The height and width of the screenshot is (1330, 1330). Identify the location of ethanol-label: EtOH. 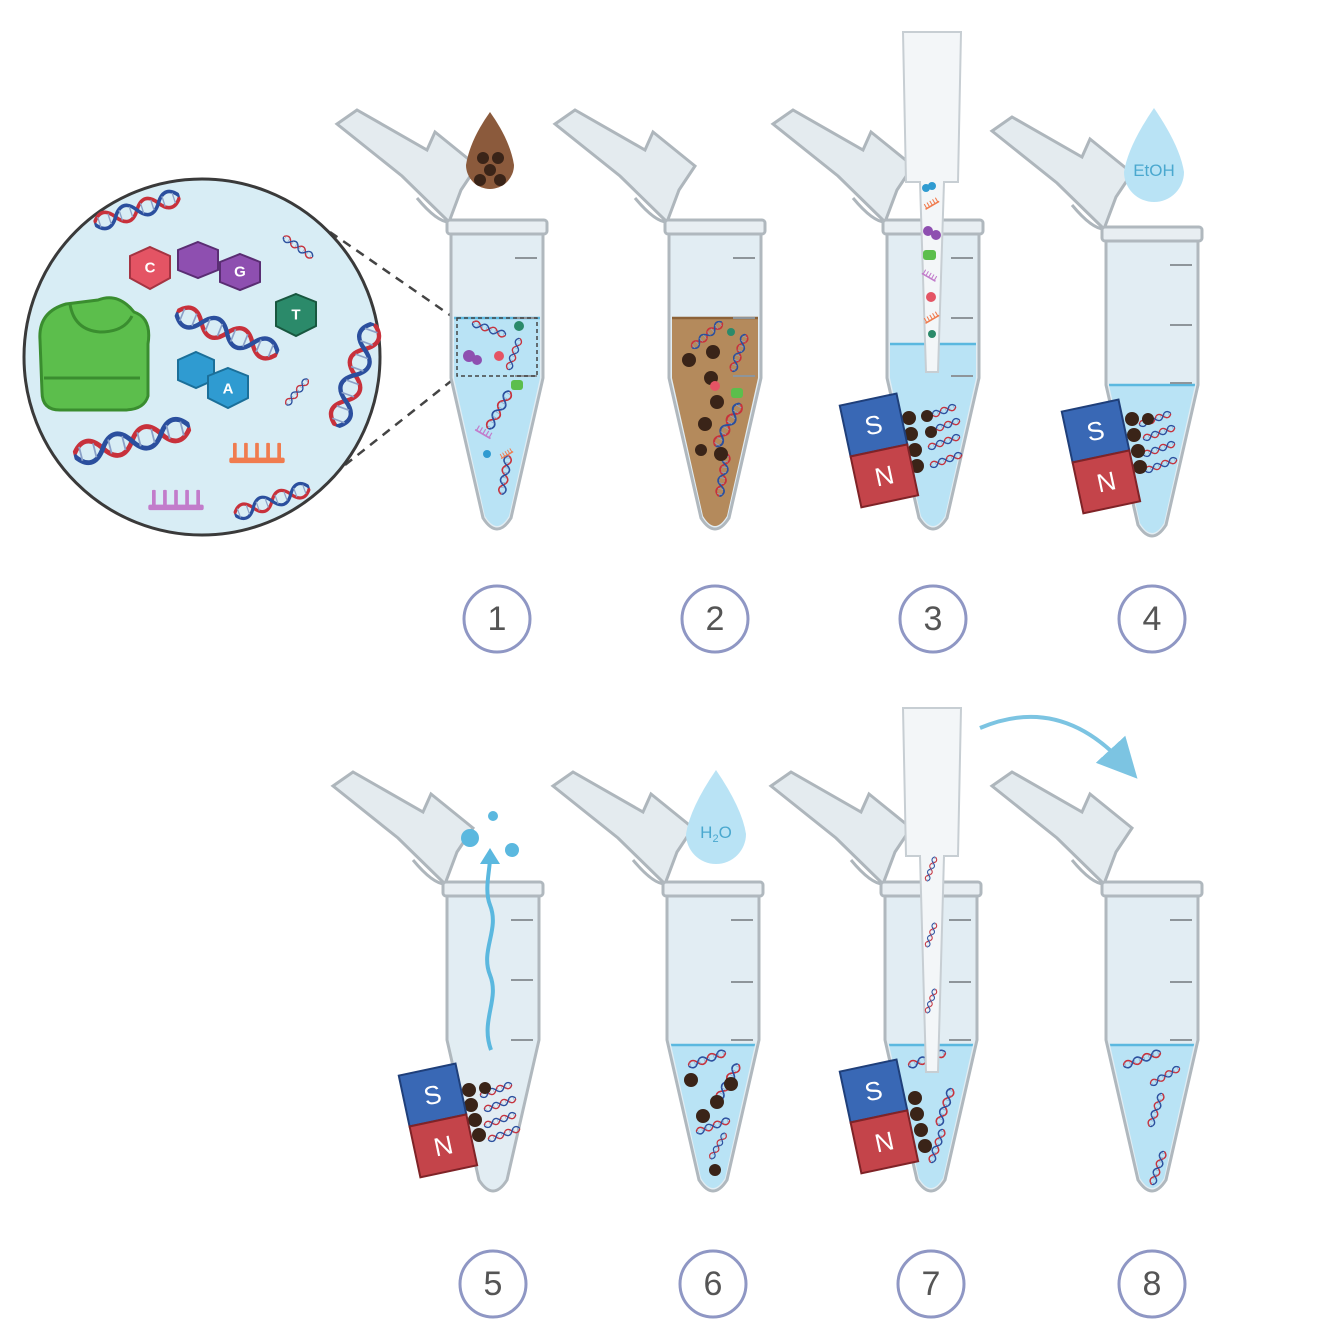
(1154, 170).